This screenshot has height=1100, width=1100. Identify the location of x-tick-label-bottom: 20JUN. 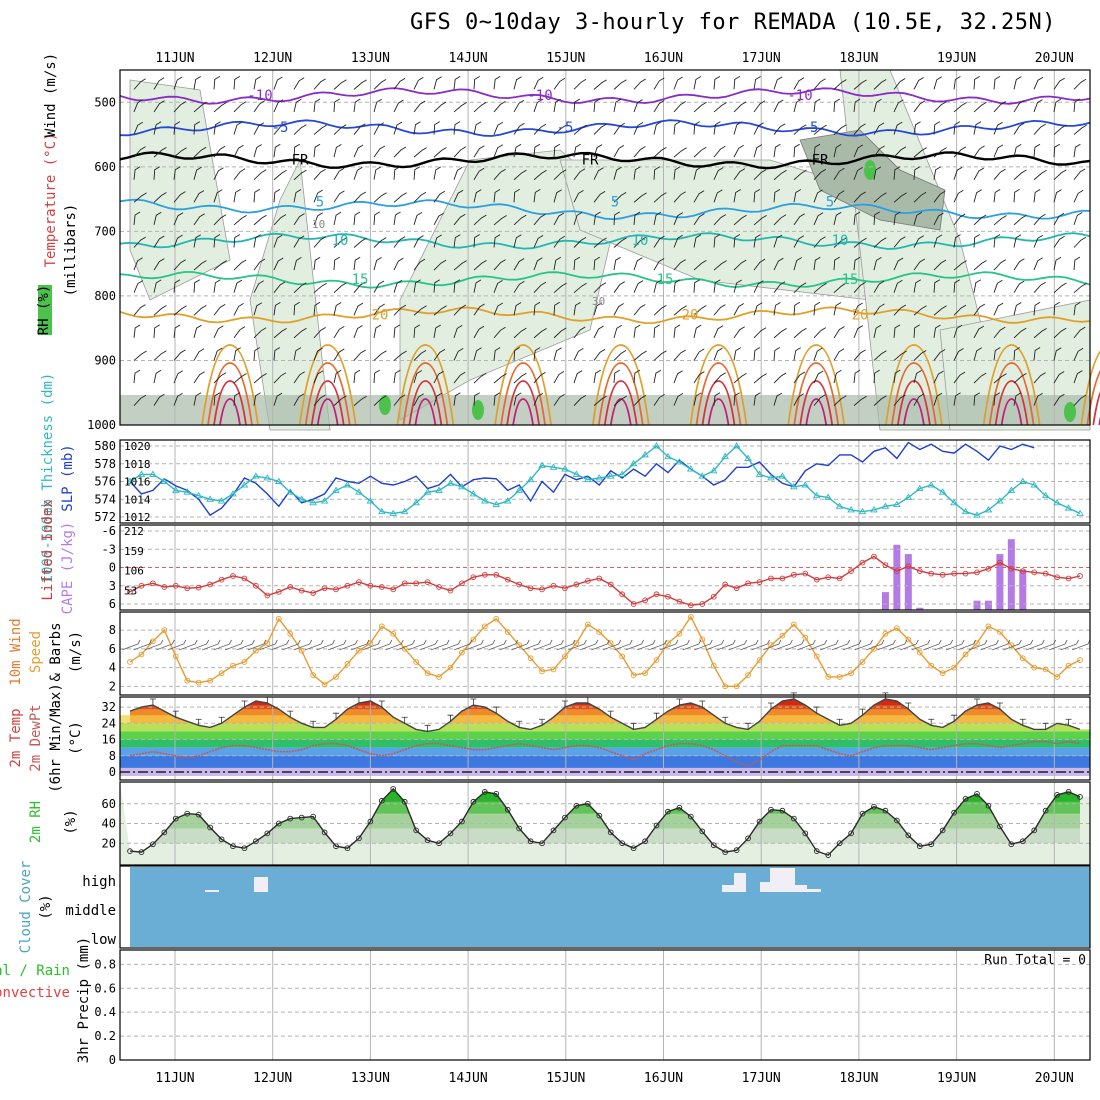
(1054, 1078).